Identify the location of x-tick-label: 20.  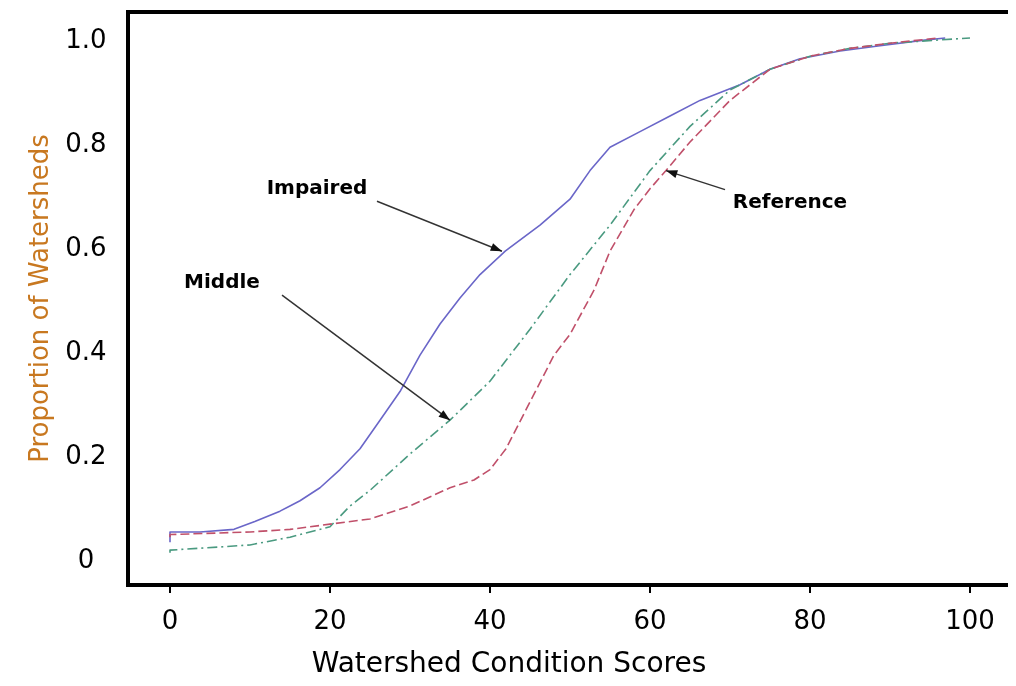
(330, 620).